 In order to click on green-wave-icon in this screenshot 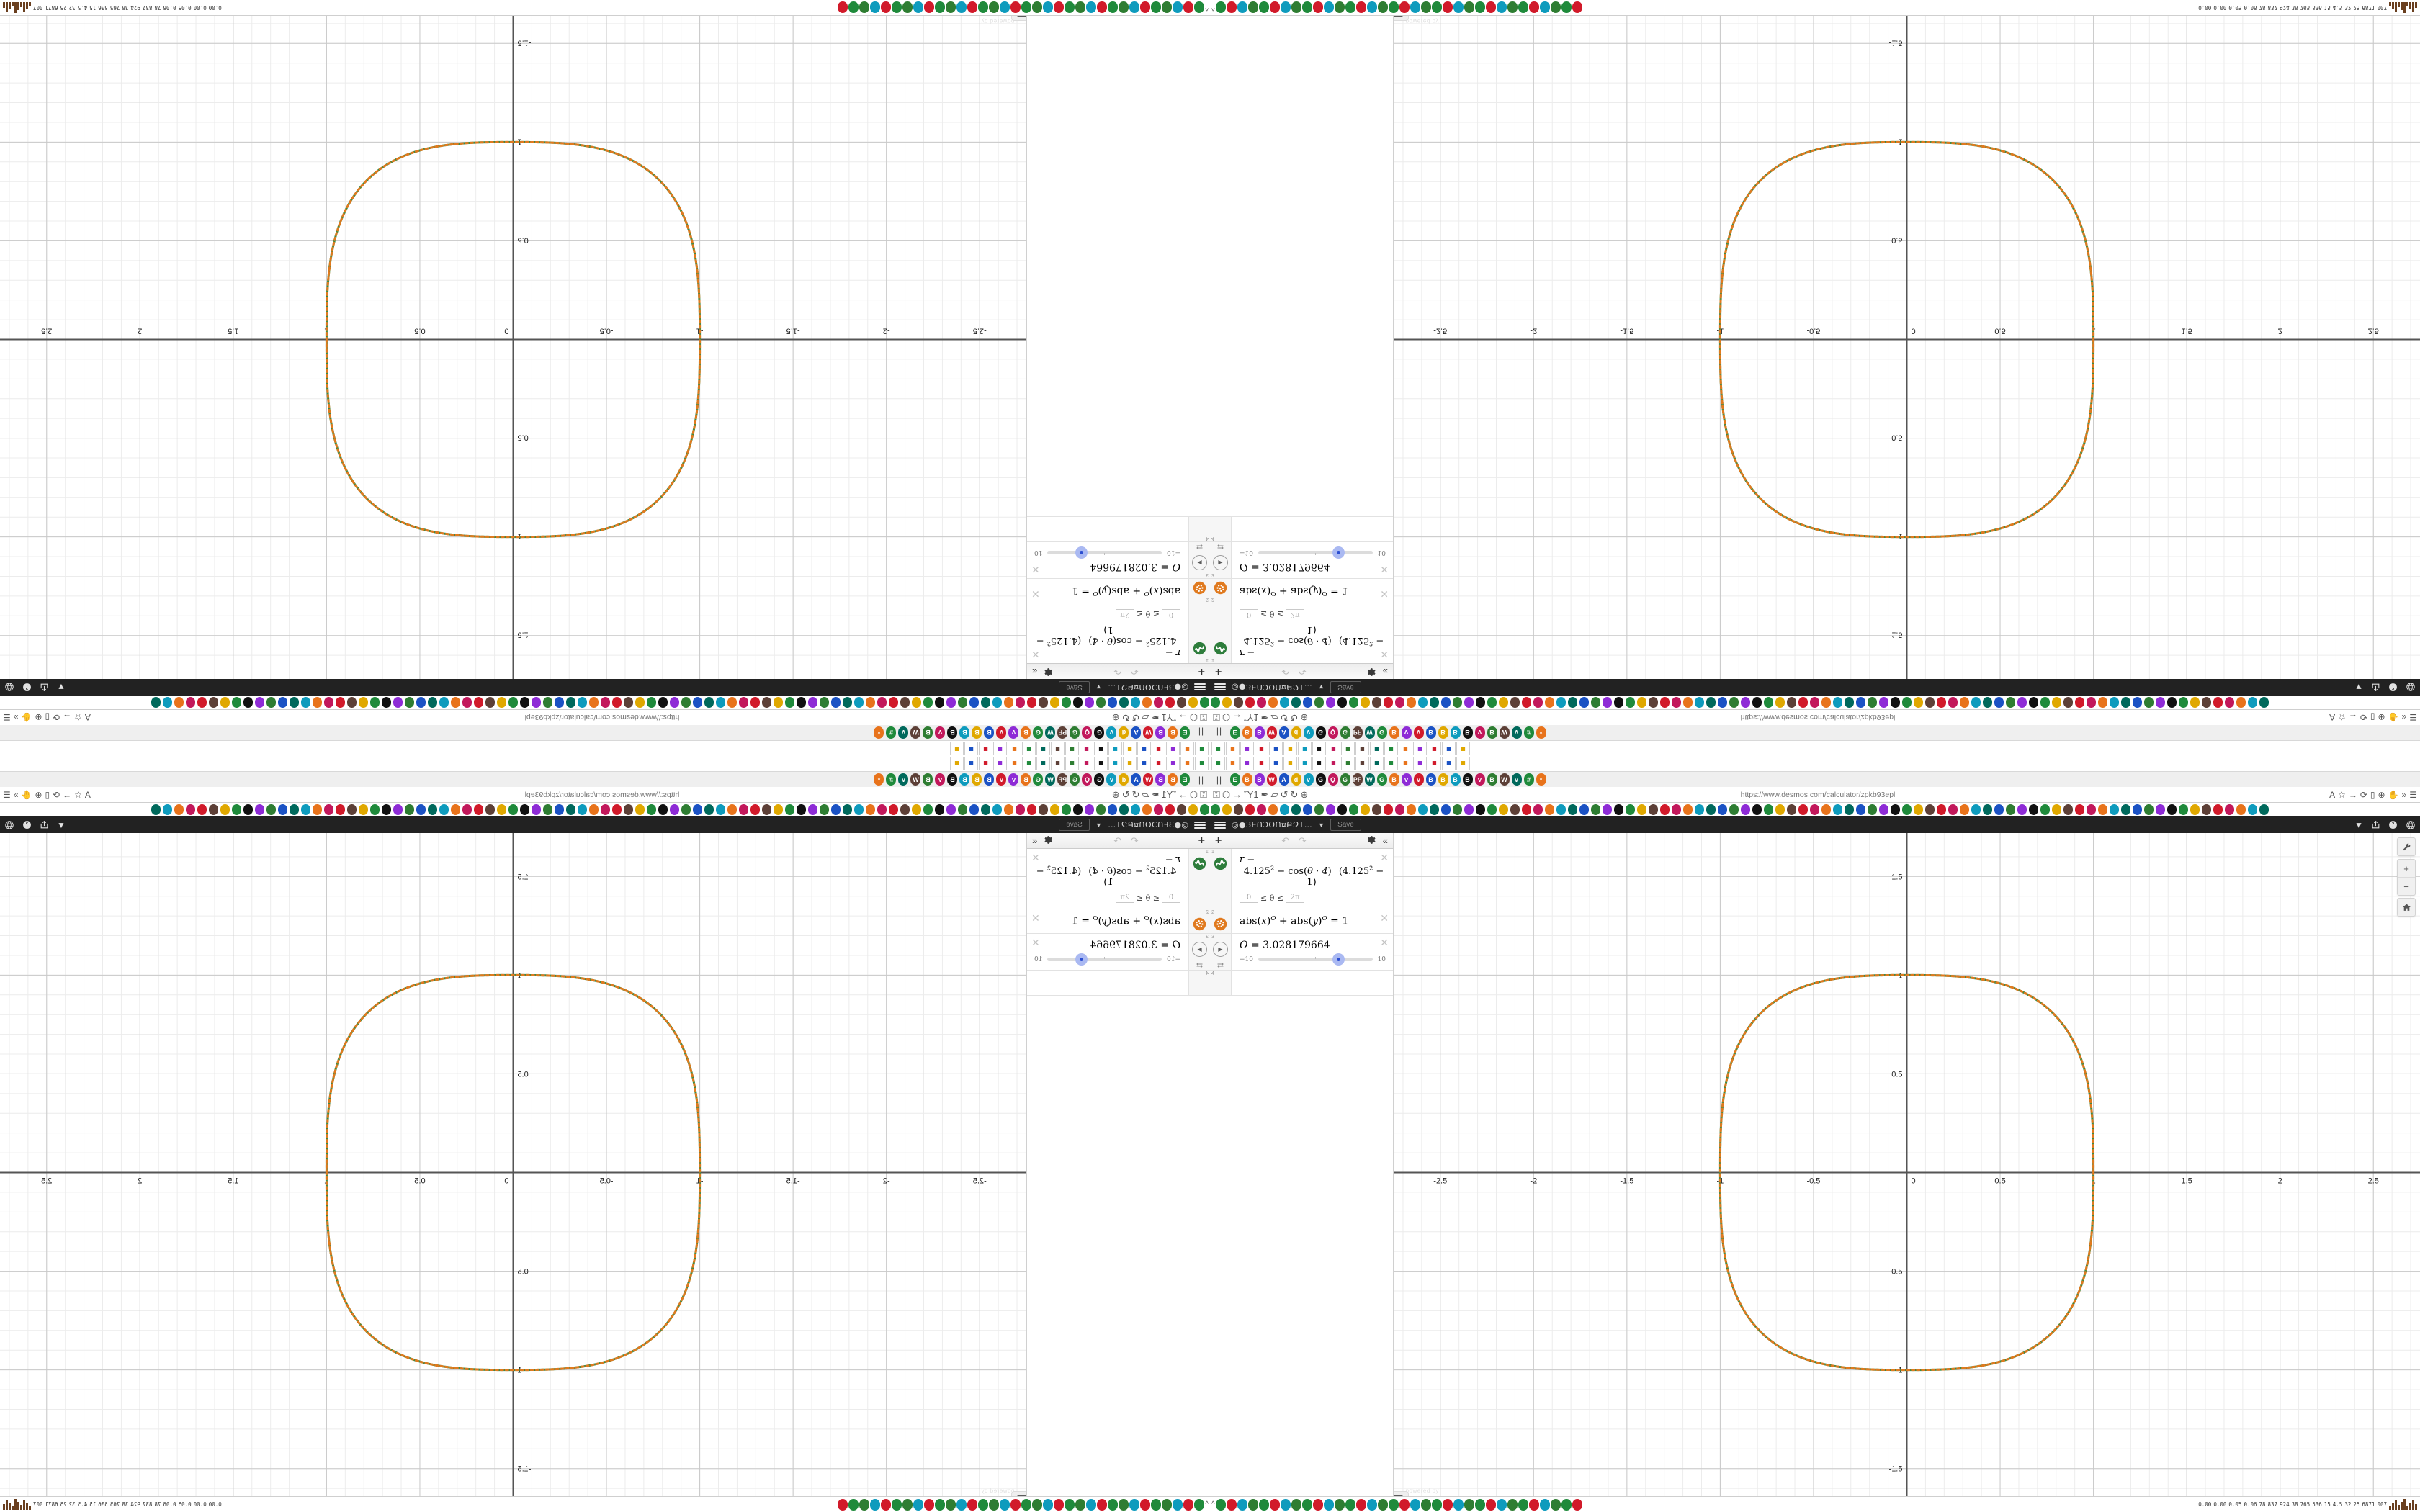, I will do `click(1199, 863)`.